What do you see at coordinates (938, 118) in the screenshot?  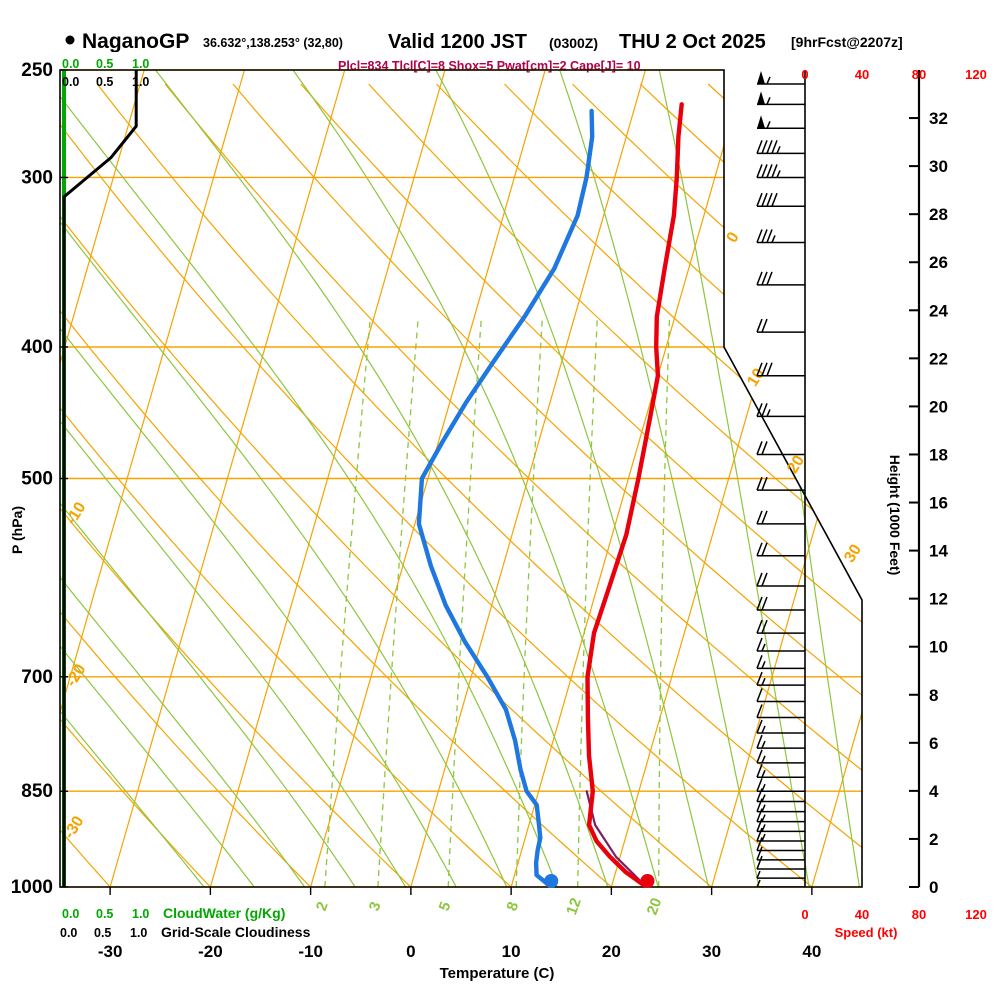 I see `height-tick-32: 32` at bounding box center [938, 118].